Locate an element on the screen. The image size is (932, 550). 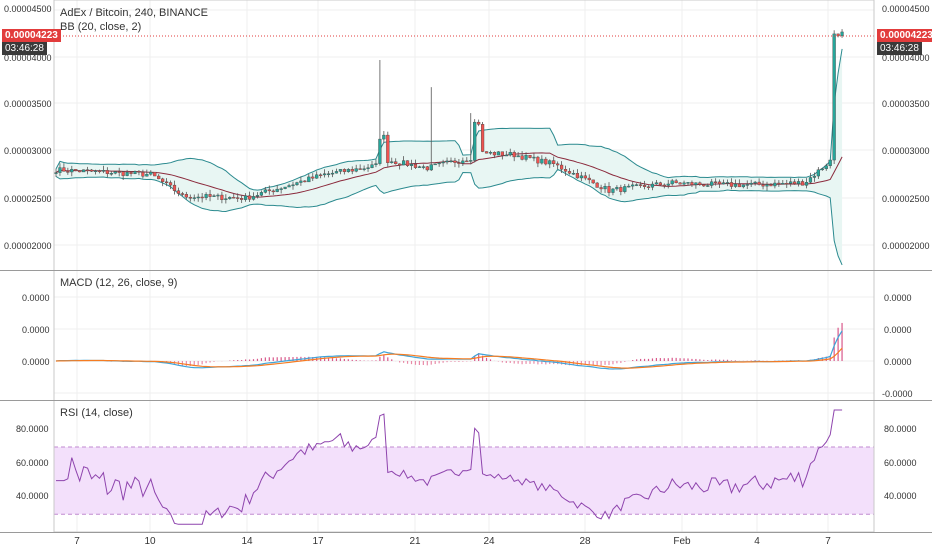
x-axis-tick: 14 is located at coordinates (247, 541).